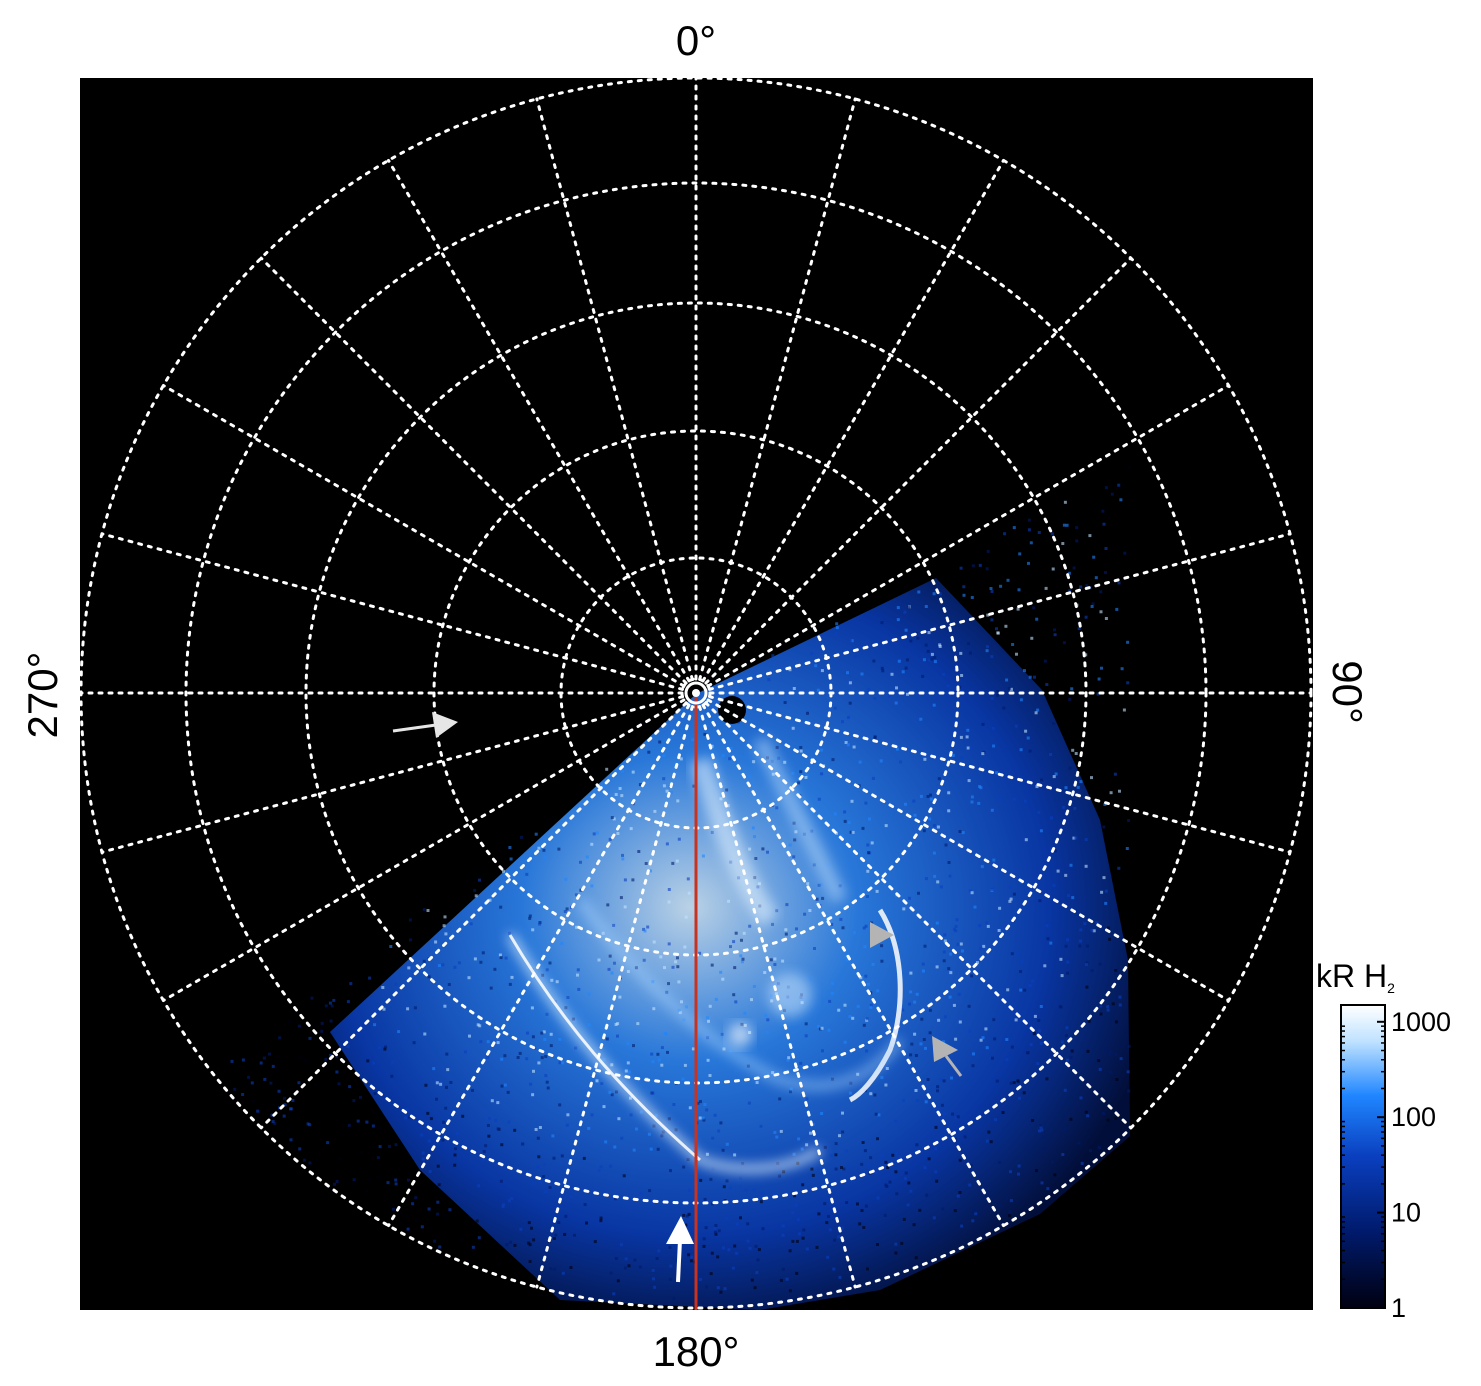 The height and width of the screenshot is (1386, 1481). I want to click on white-arrow-left, so click(425, 725).